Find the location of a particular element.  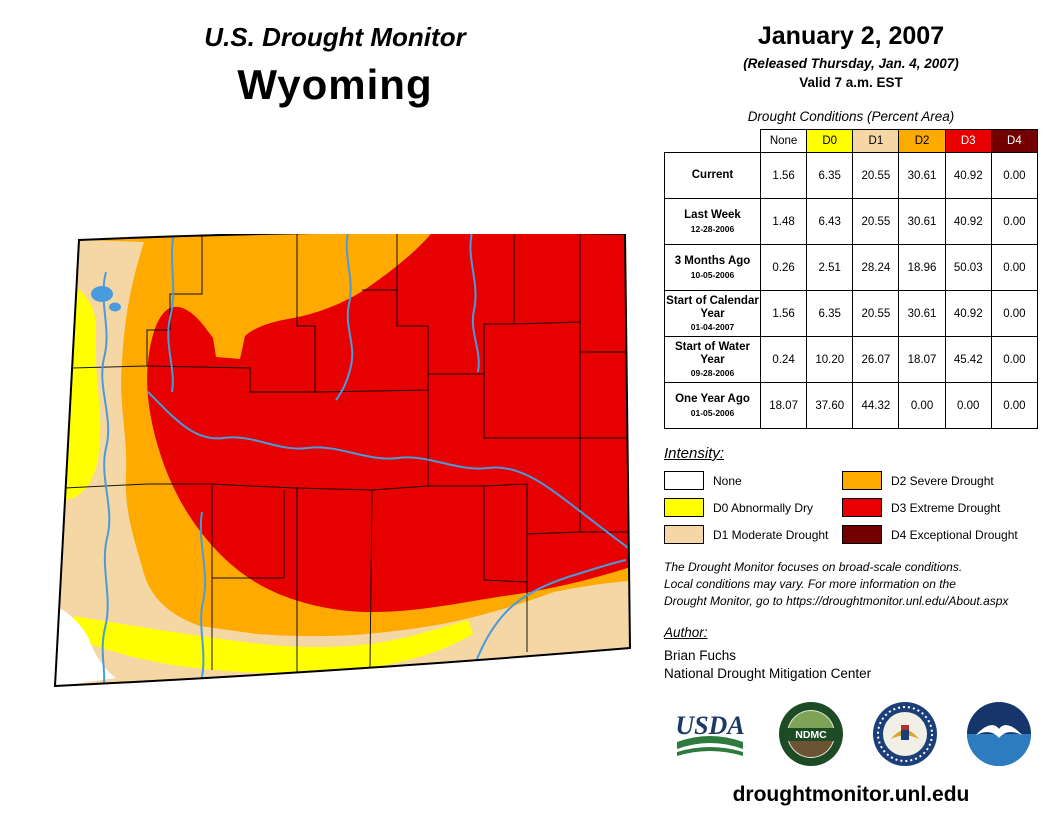

value-cell: 6.43 is located at coordinates (830, 221).